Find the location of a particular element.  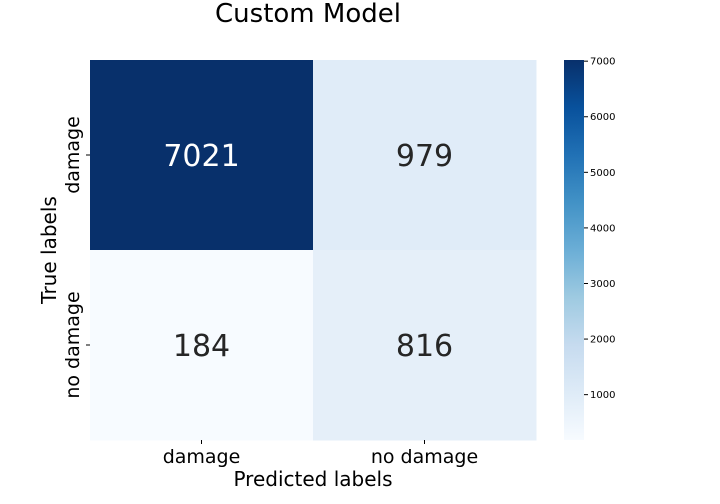

colorbar-tick-label: 2000 is located at coordinates (602, 340).